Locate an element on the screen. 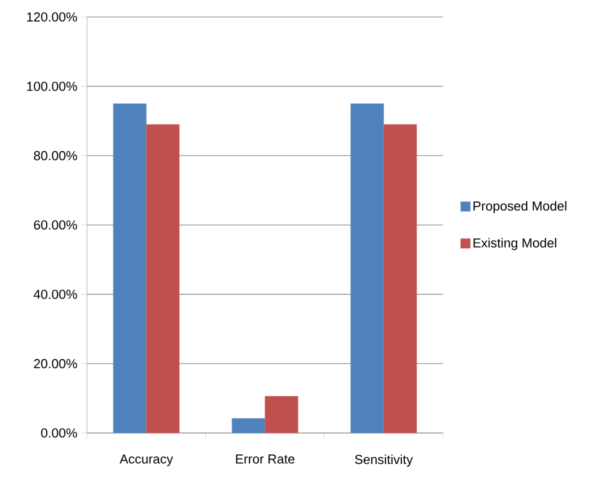 This screenshot has width=603, height=486. y-tick-label: 80.00% is located at coordinates (56, 155).